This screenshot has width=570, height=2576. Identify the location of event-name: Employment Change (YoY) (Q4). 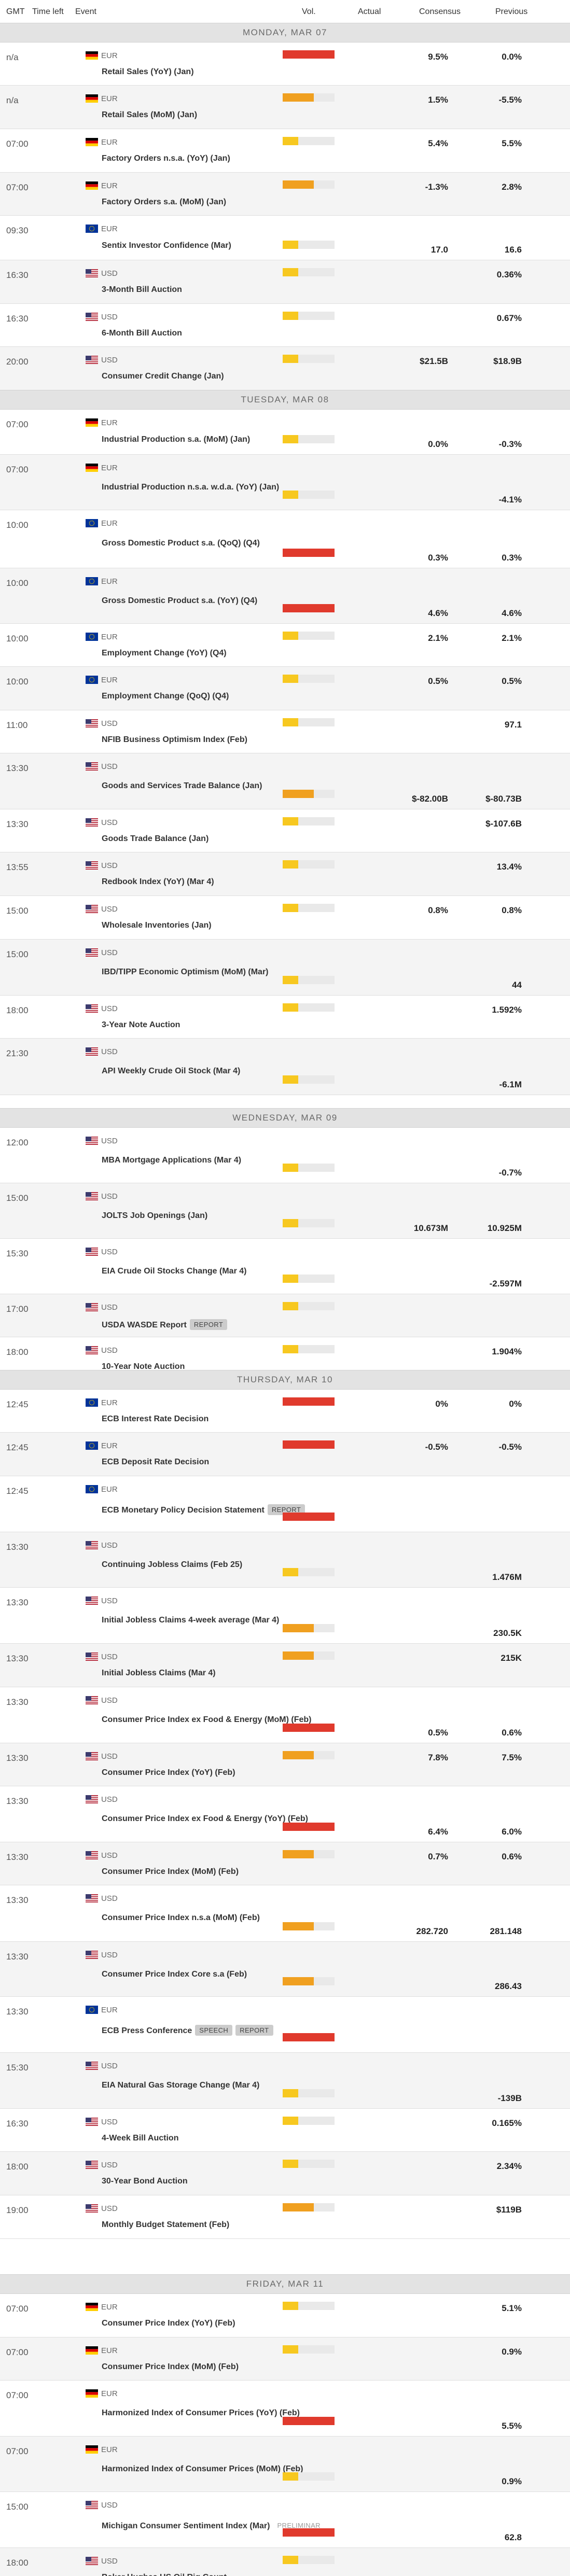
(164, 653).